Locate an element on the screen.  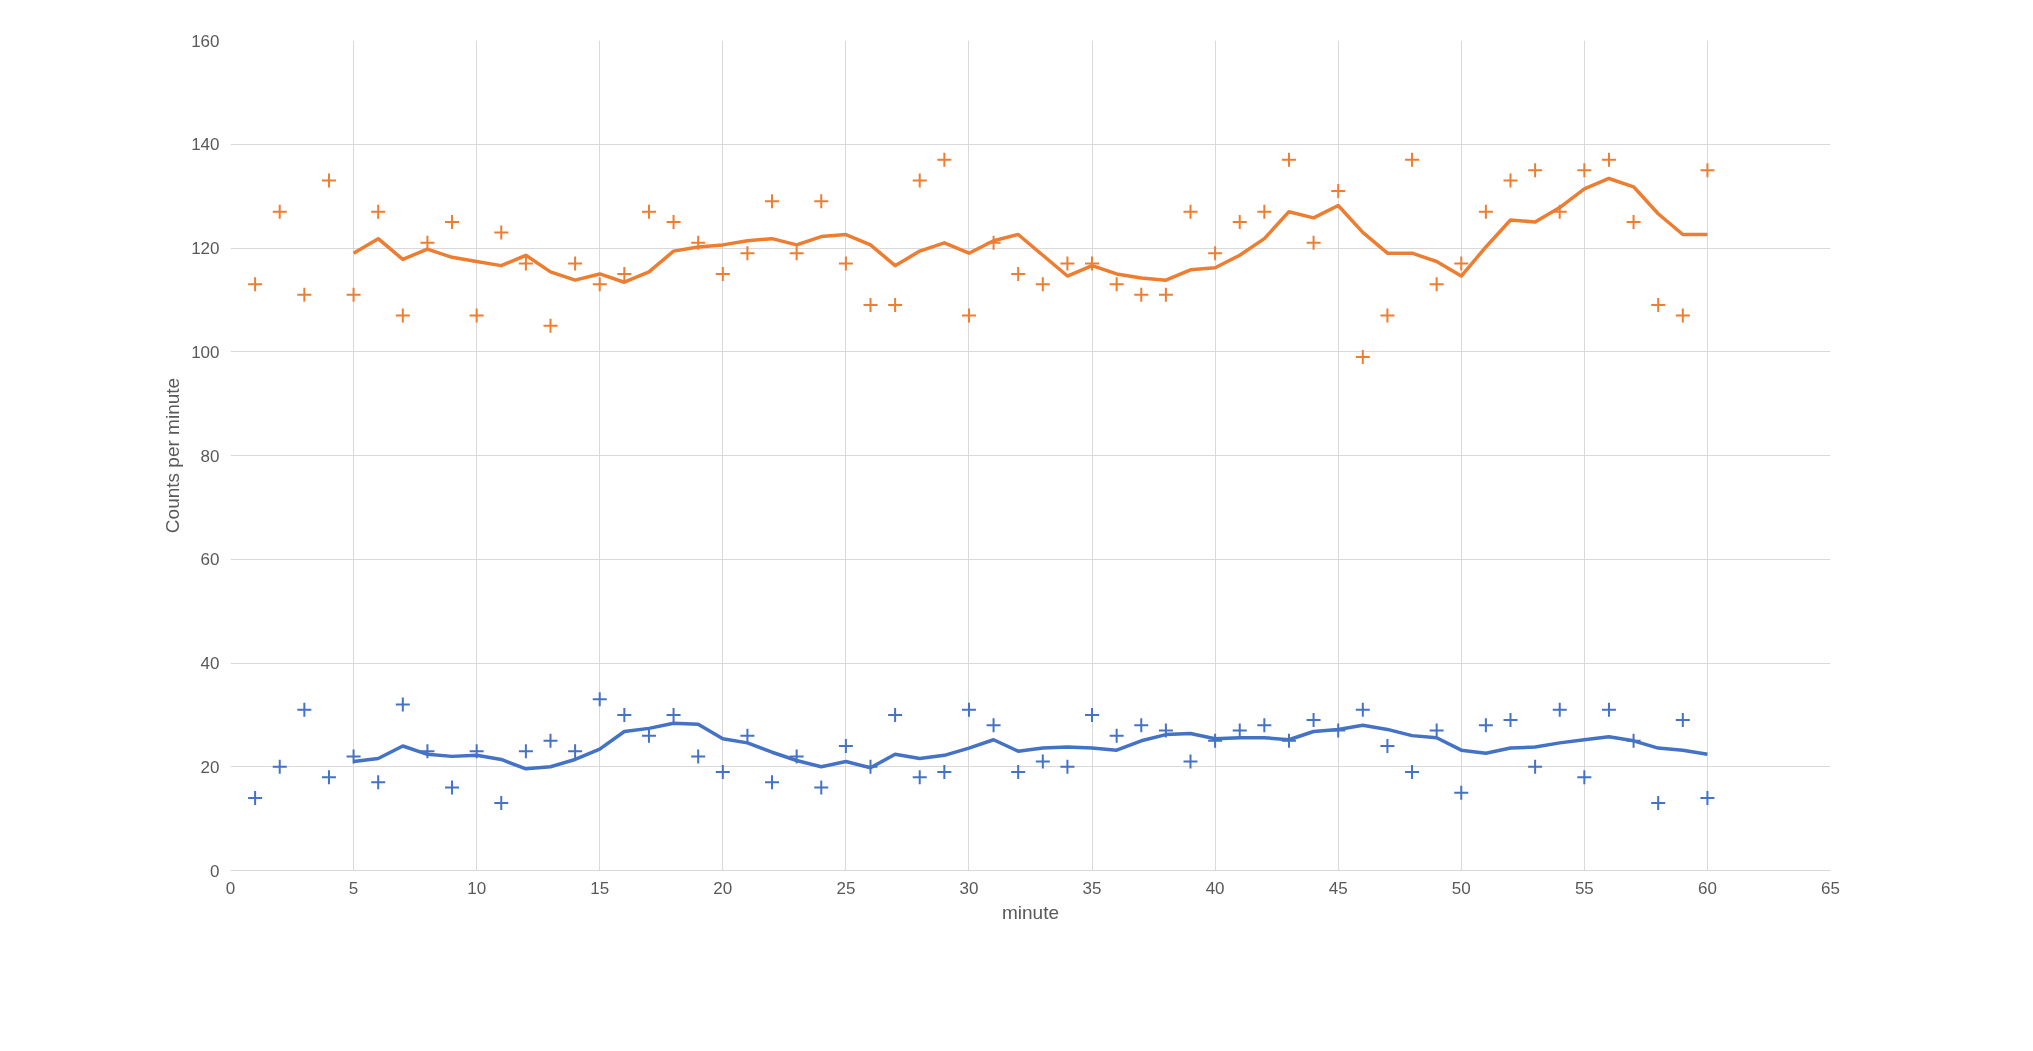
y-tick-label: 60 is located at coordinates (210, 560).